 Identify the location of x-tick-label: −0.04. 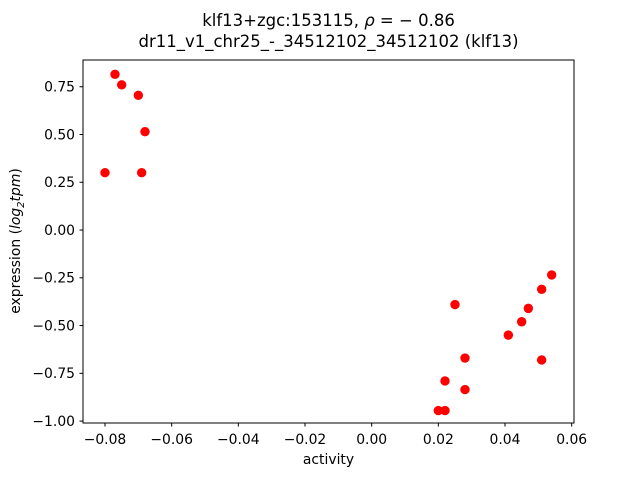
(238, 440).